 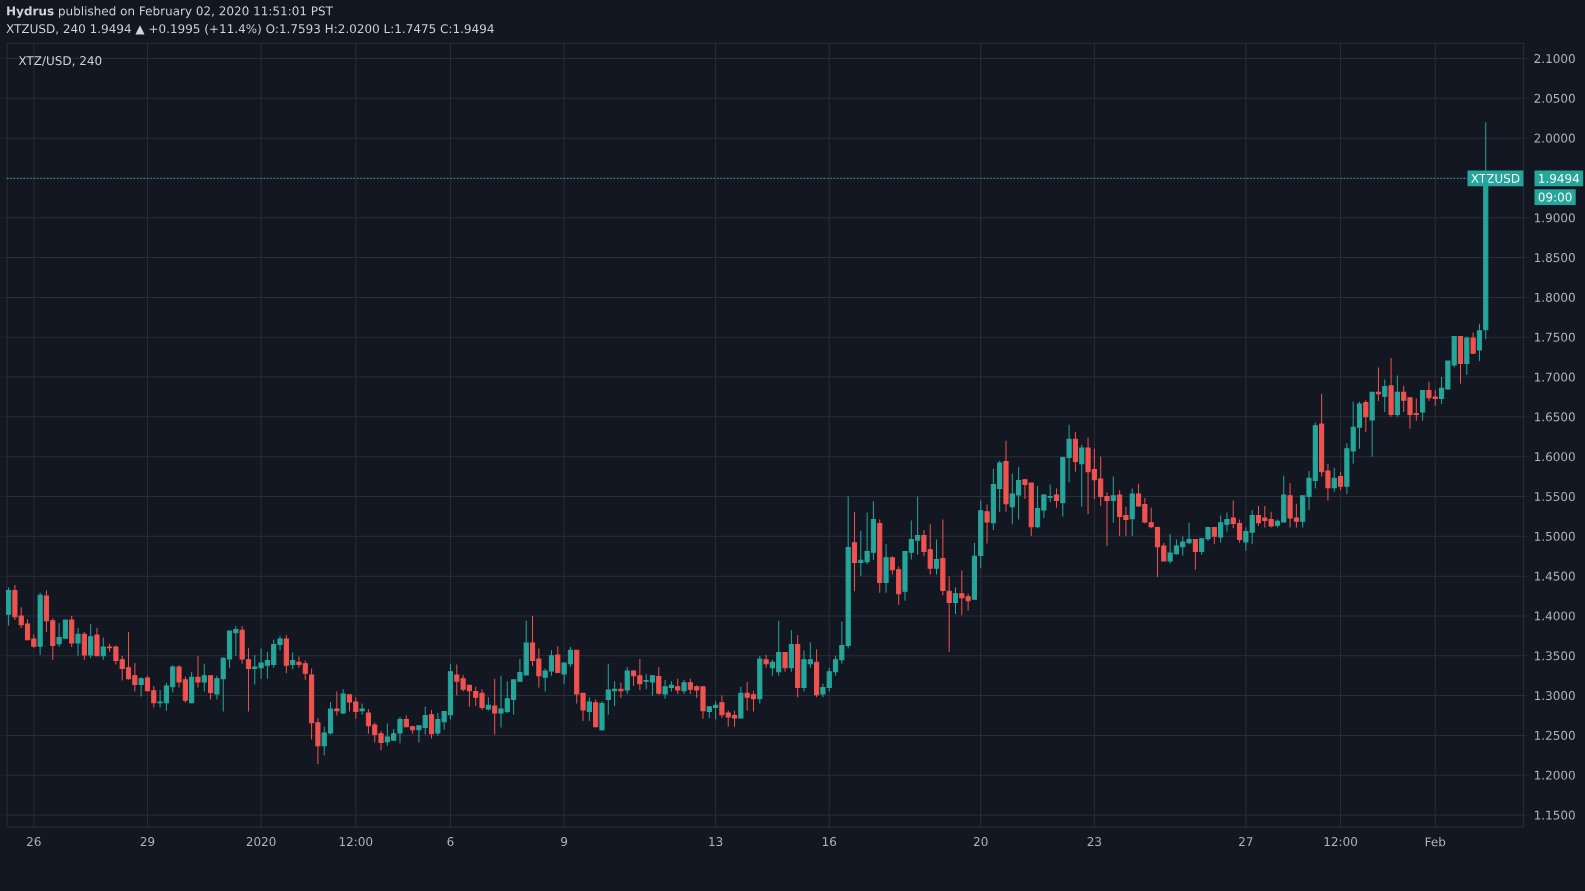 What do you see at coordinates (1554, 138) in the screenshot?
I see `y-tick-label: 2.0000` at bounding box center [1554, 138].